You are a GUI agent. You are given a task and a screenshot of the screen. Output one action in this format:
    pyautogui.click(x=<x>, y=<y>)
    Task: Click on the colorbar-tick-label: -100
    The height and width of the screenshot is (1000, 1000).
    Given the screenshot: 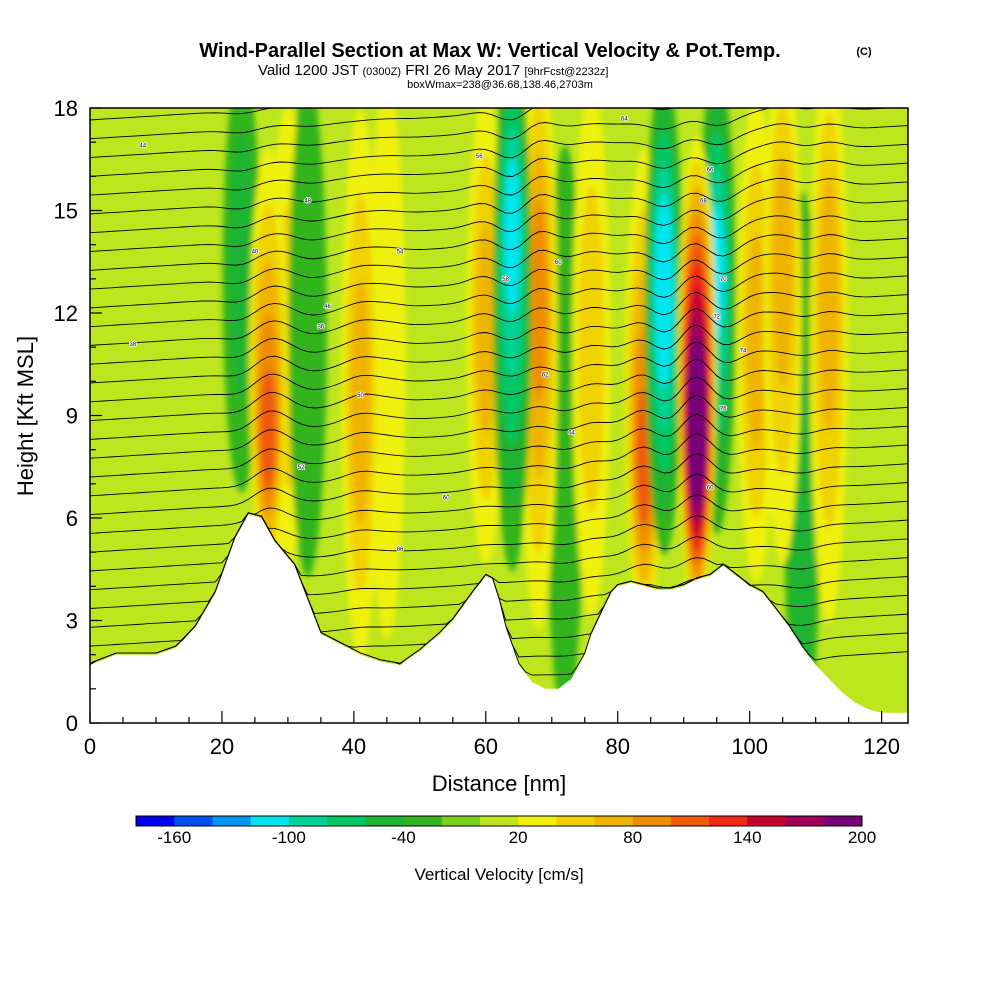 What is the action you would take?
    pyautogui.click(x=289, y=837)
    